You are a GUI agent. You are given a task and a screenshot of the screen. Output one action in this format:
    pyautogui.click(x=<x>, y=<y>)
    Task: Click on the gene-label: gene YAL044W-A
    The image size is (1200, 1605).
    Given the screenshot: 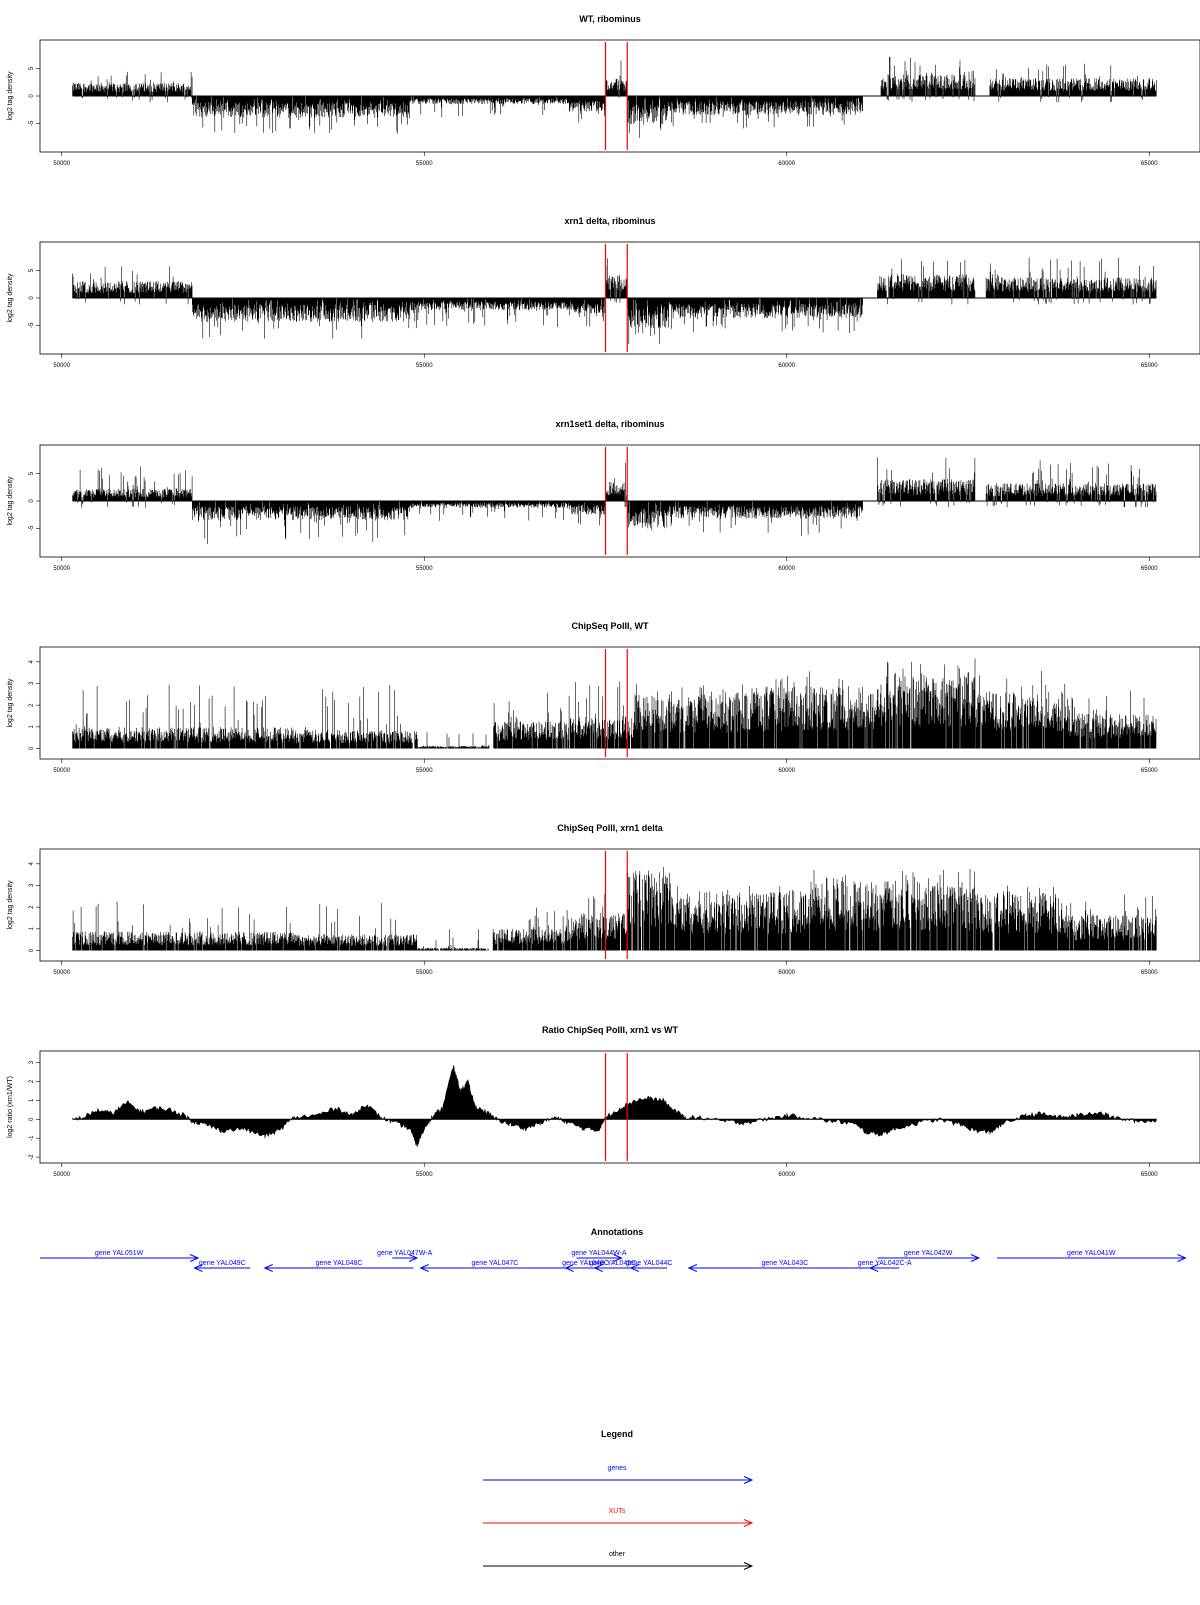 What is the action you would take?
    pyautogui.click(x=599, y=1253)
    